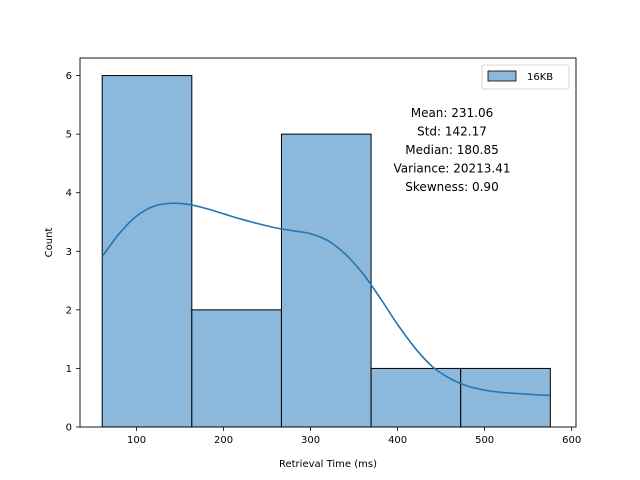  I want to click on legend-label-16kb: 16KB, so click(540, 77).